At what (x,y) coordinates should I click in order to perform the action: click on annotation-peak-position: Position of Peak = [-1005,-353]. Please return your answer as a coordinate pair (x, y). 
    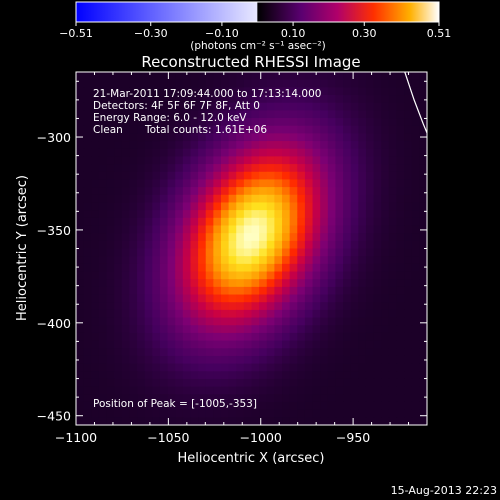
    Looking at the image, I should click on (175, 404).